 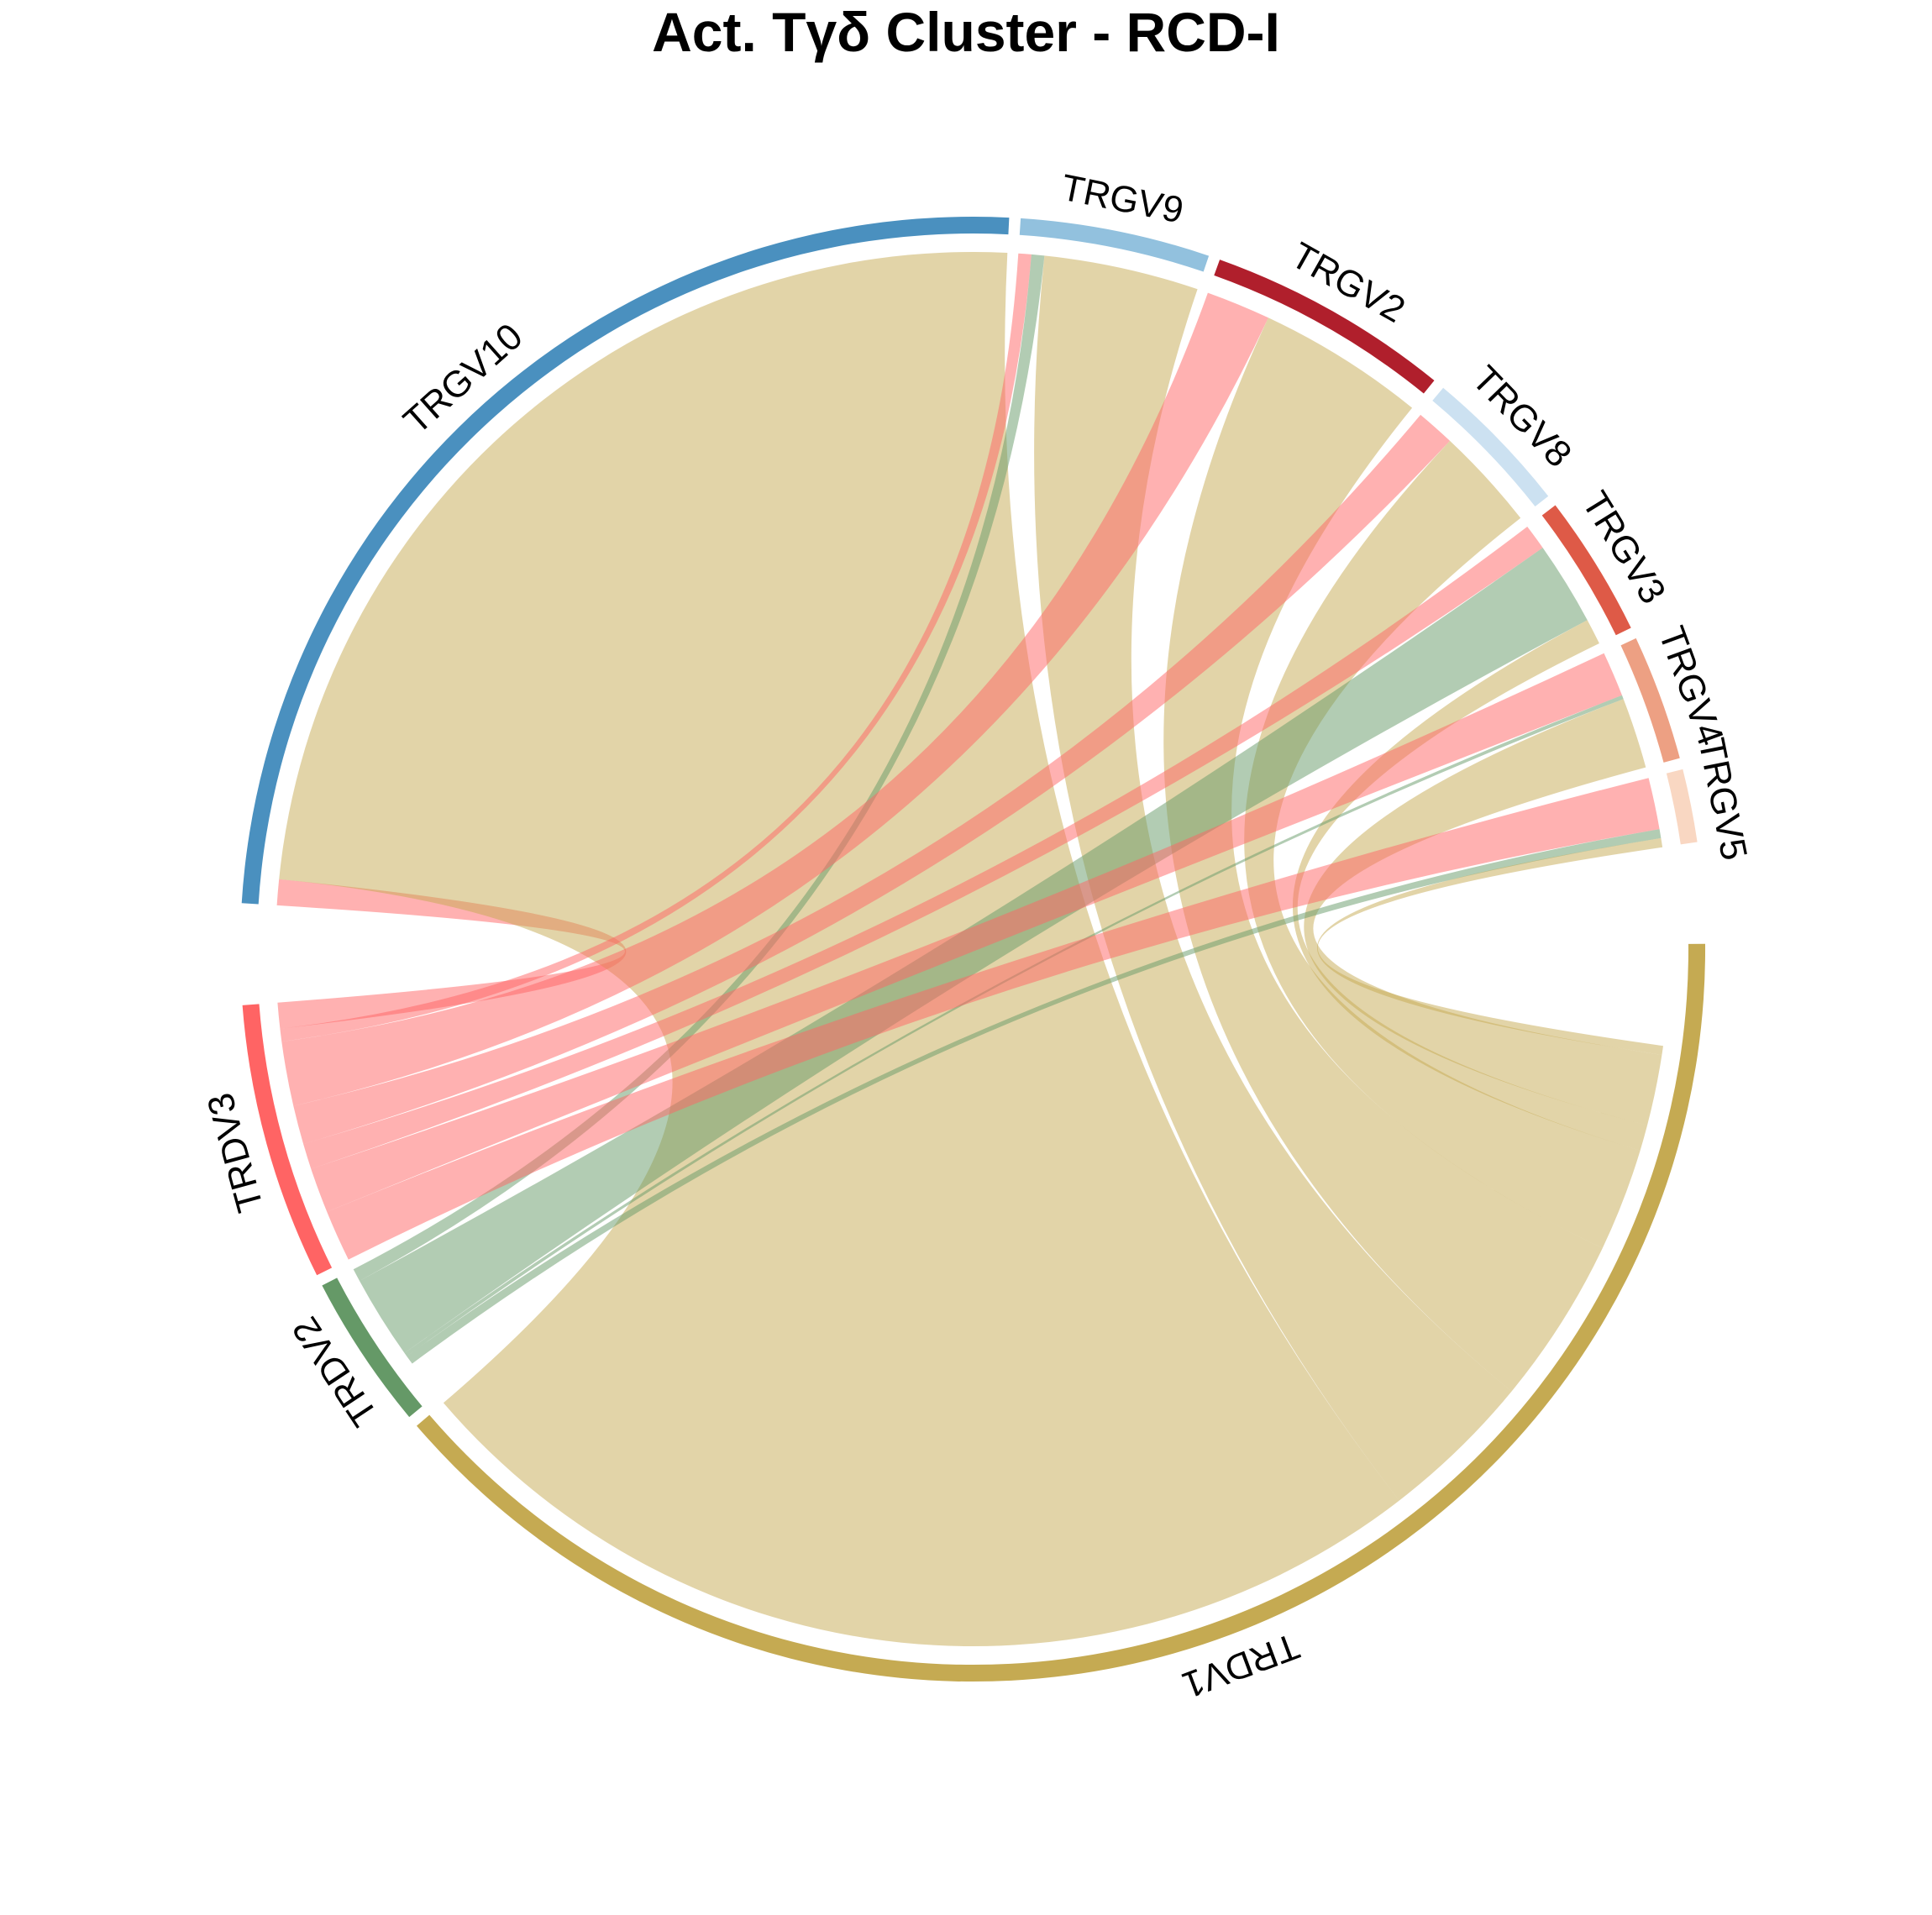 I want to click on sector-label-trgv9: TRGV9, so click(x=1122, y=199).